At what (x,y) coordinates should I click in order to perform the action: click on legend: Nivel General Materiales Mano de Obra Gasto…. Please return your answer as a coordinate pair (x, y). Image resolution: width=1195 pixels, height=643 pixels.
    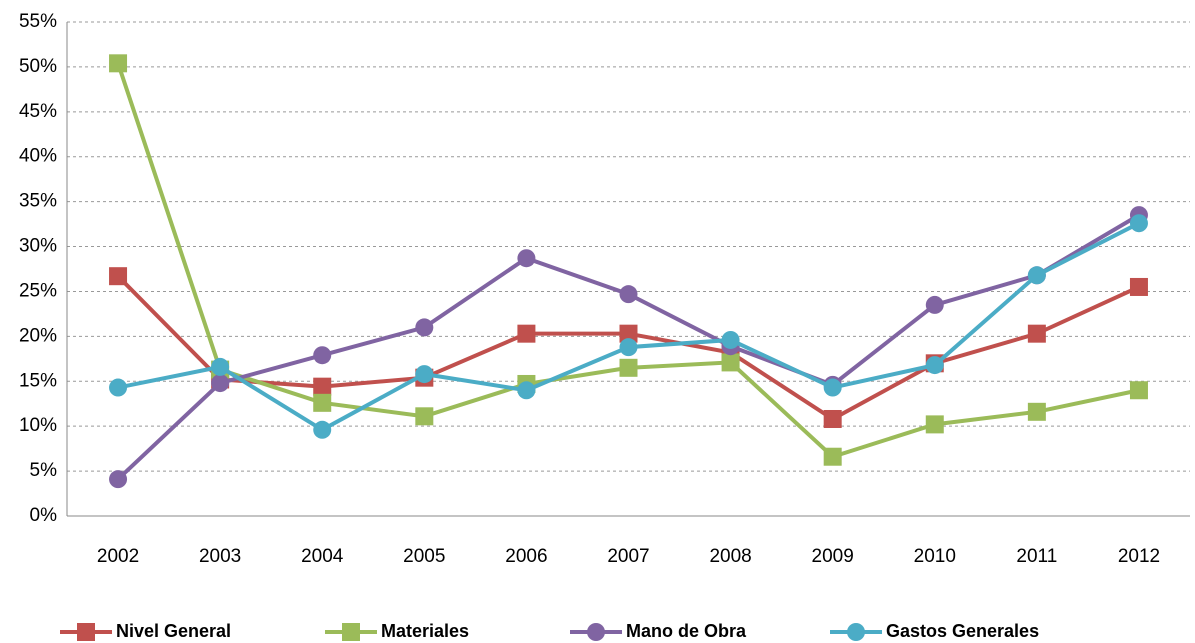
    Looking at the image, I should click on (549, 631).